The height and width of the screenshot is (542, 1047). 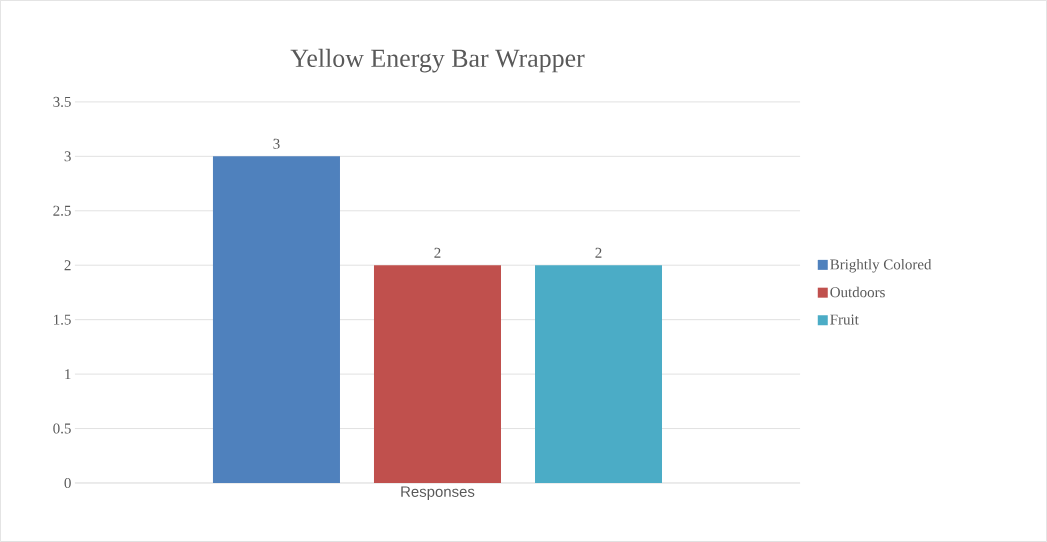 I want to click on y-tick-label: 2.5, so click(x=62, y=210).